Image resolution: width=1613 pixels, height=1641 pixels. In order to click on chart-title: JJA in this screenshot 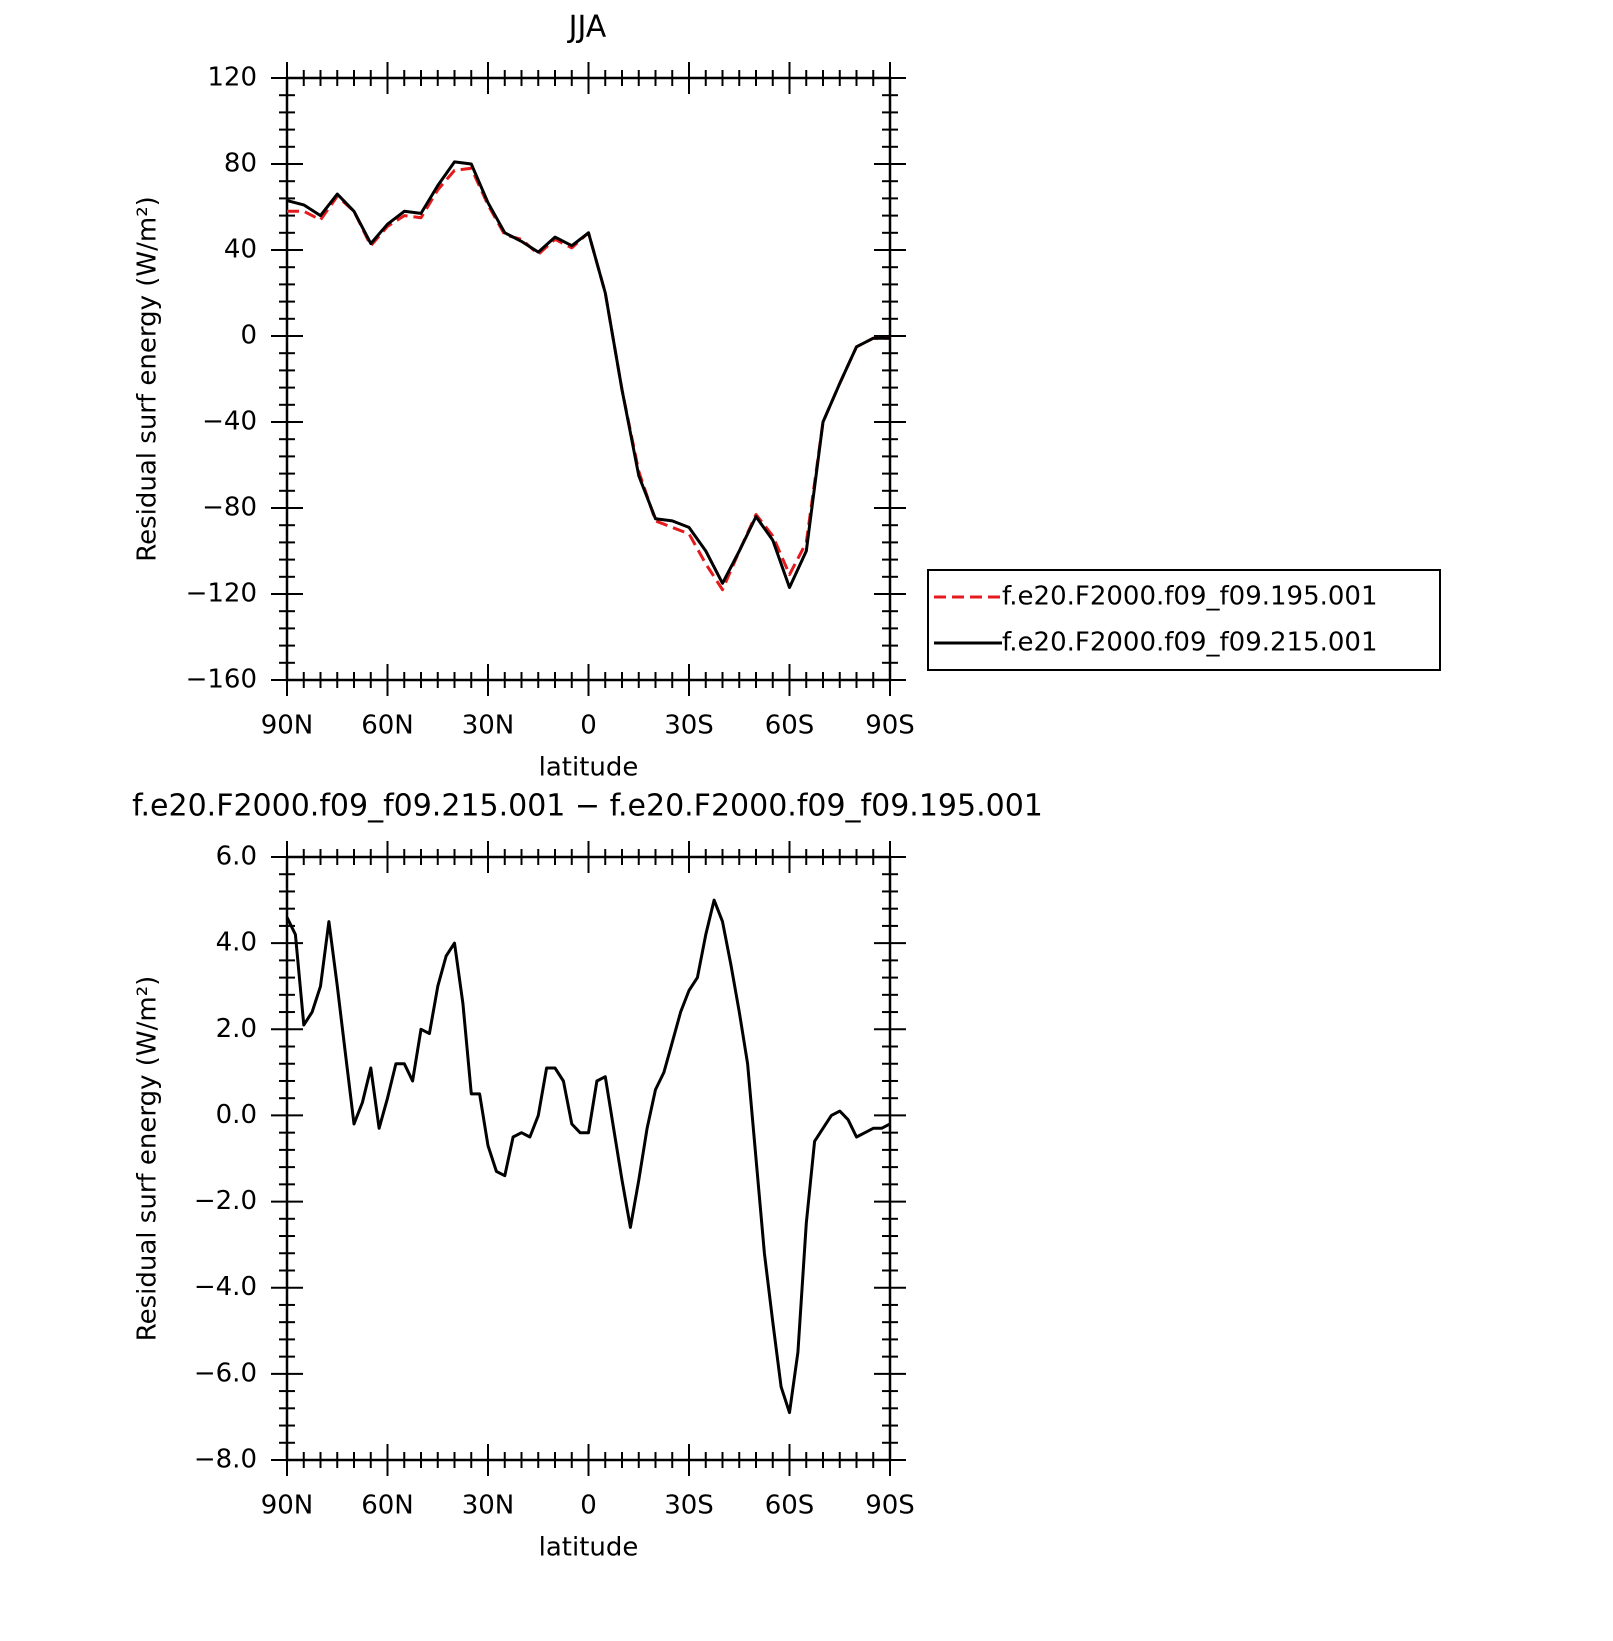, I will do `click(587, 27)`.